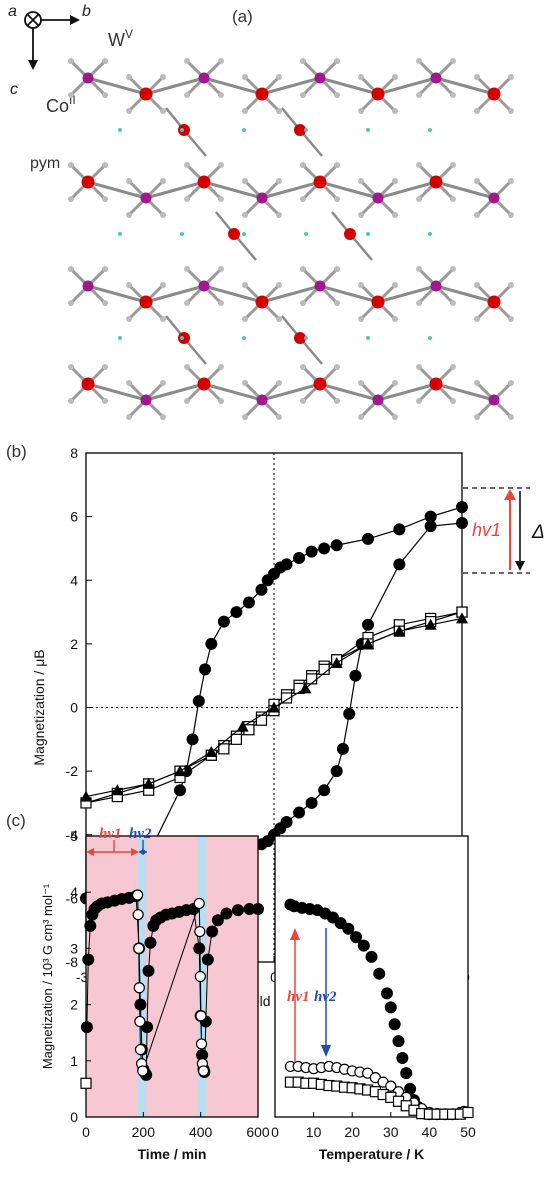 This screenshot has height=1183, width=556. Describe the element at coordinates (172, 1154) in the screenshot. I see `chart-c-left-xlabel: Time / min` at that location.